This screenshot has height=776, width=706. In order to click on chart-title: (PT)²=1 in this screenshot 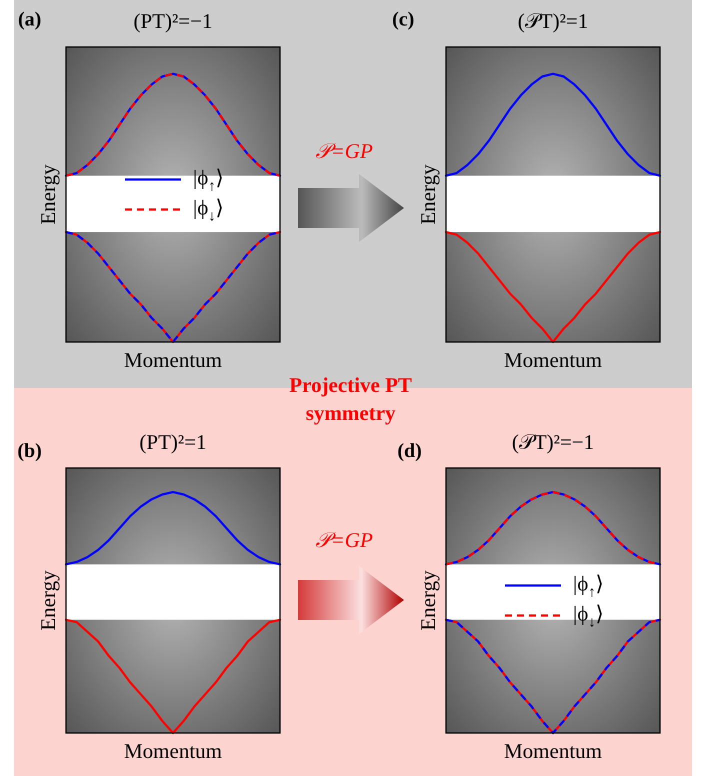, I will do `click(173, 442)`.